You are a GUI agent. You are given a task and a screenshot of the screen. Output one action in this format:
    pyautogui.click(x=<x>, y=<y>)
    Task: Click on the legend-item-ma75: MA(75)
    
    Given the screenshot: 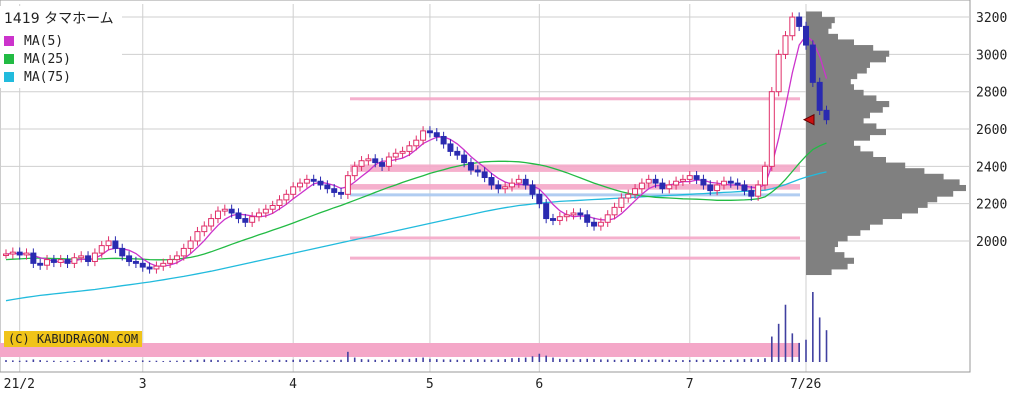 What is the action you would take?
    pyautogui.click(x=59, y=77)
    